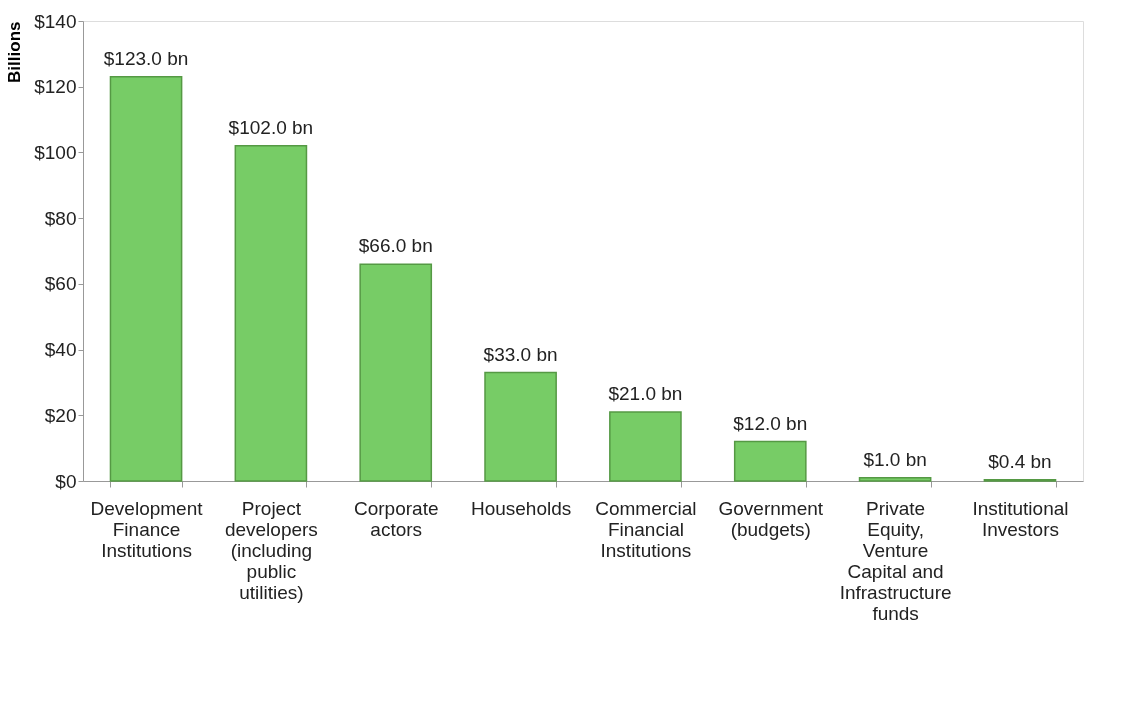 The height and width of the screenshot is (709, 1126). What do you see at coordinates (15, 52) in the screenshot?
I see `y-axis-title: Billions` at bounding box center [15, 52].